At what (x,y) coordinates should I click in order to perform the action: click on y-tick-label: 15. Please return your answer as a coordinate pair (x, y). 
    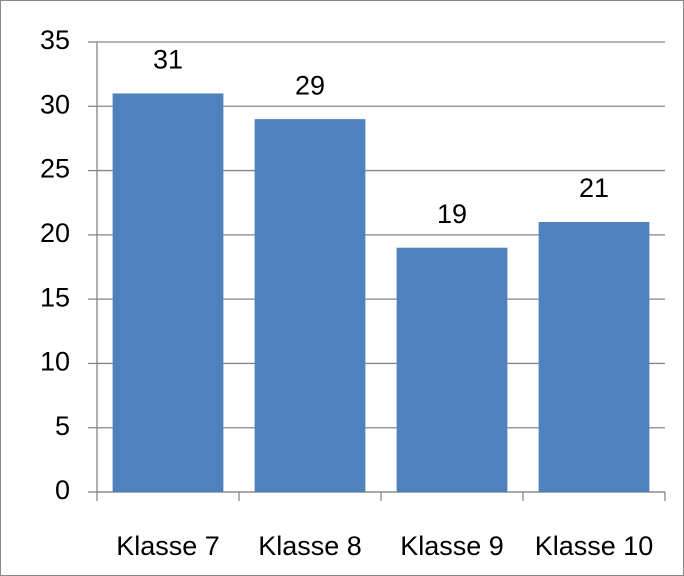
    Looking at the image, I should click on (55, 297).